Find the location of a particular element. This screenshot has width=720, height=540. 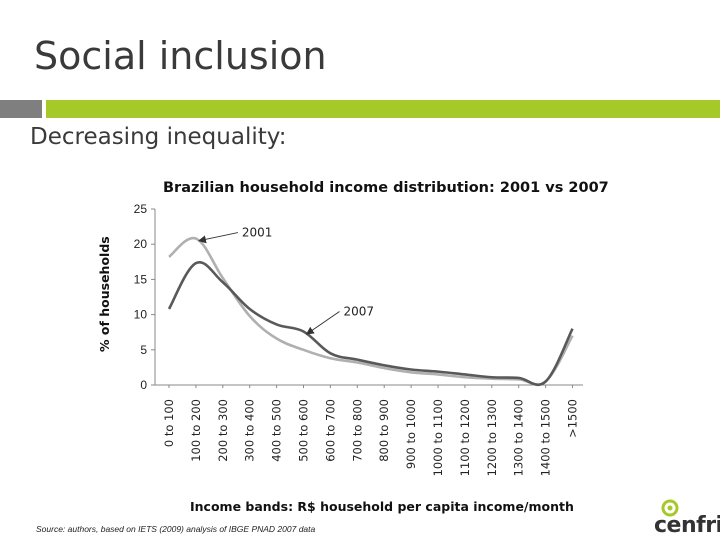

cenfri-logo-text: cenfri is located at coordinates (687, 525).